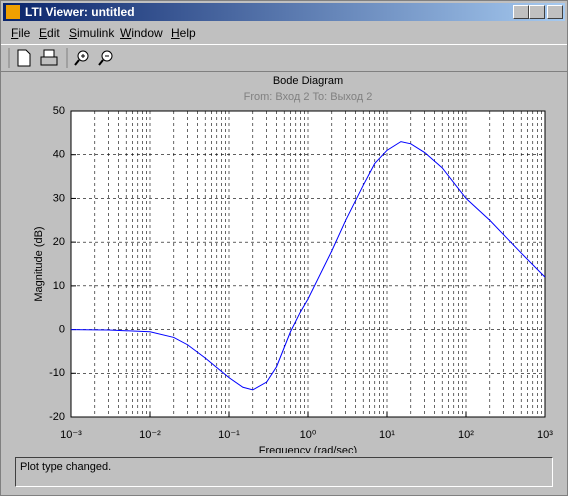 Image resolution: width=568 pixels, height=496 pixels. I want to click on app-icon, so click(13, 12).